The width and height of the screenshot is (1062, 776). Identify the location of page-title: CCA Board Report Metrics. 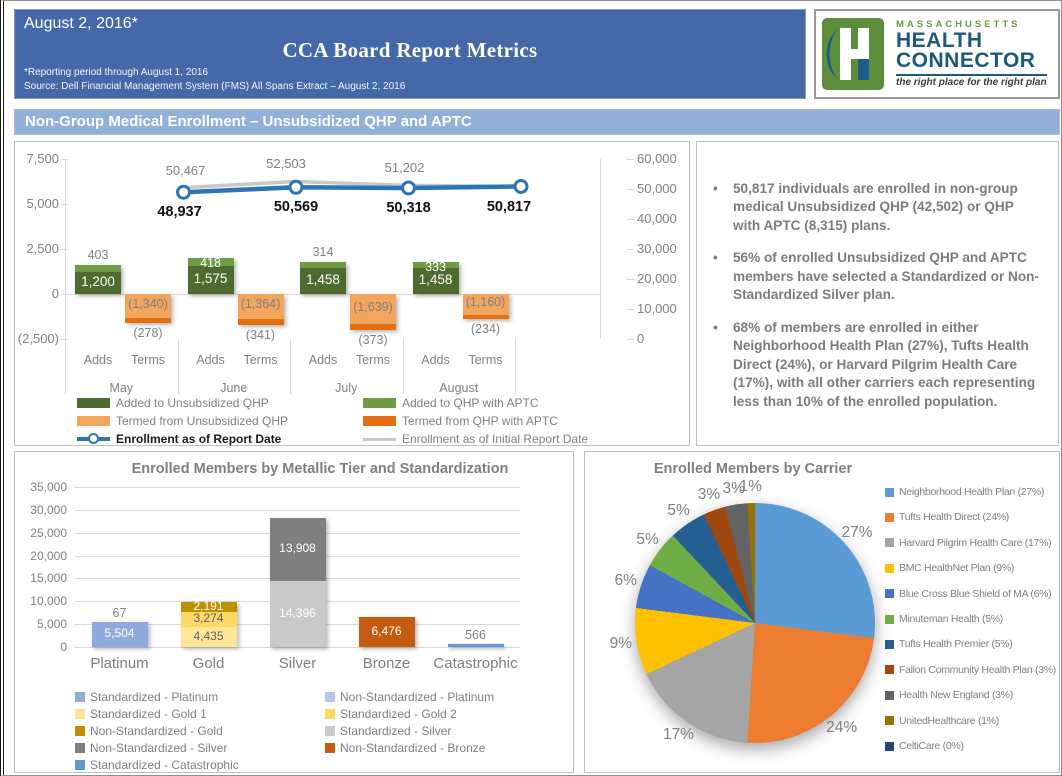
(410, 50).